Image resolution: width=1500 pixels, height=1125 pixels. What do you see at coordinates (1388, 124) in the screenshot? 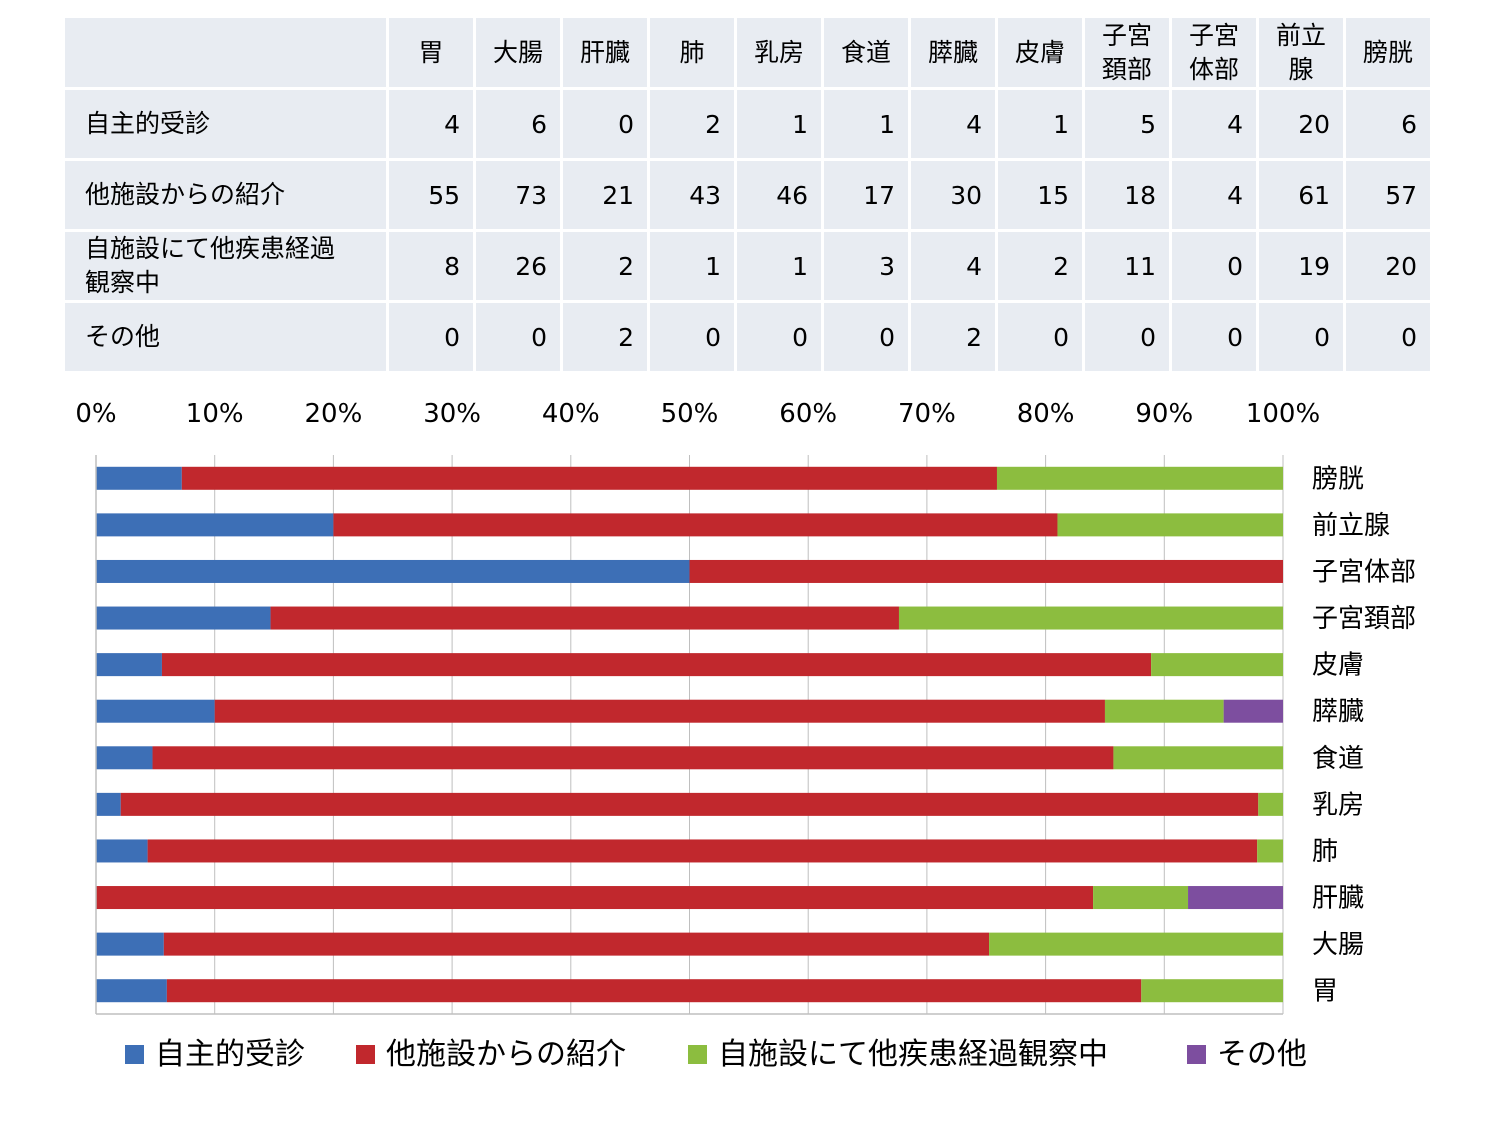
I see `table-cell: 6` at bounding box center [1388, 124].